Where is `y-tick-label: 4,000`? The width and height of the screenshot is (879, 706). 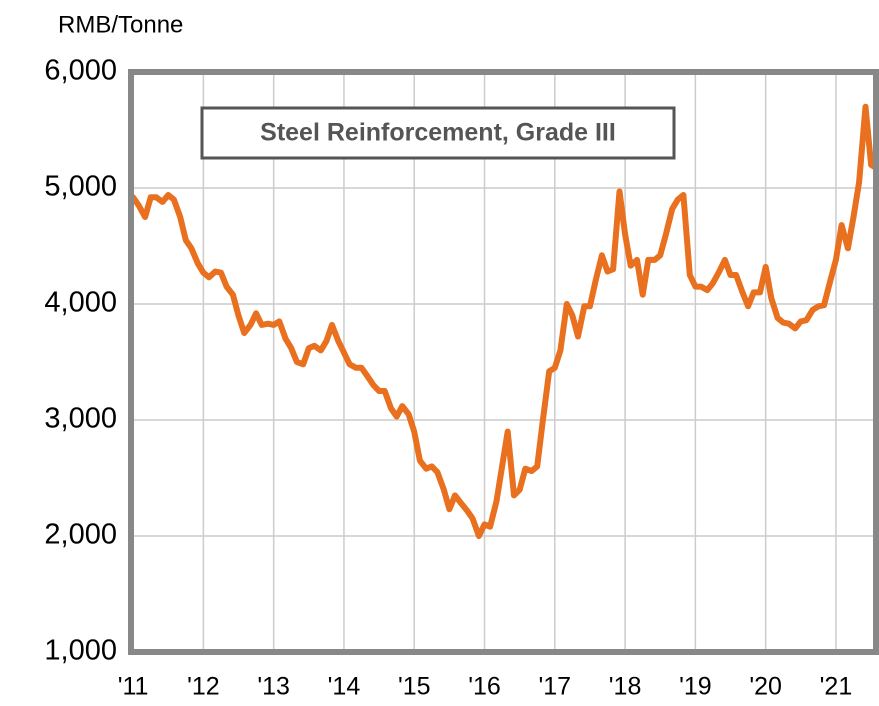
y-tick-label: 4,000 is located at coordinates (80, 303).